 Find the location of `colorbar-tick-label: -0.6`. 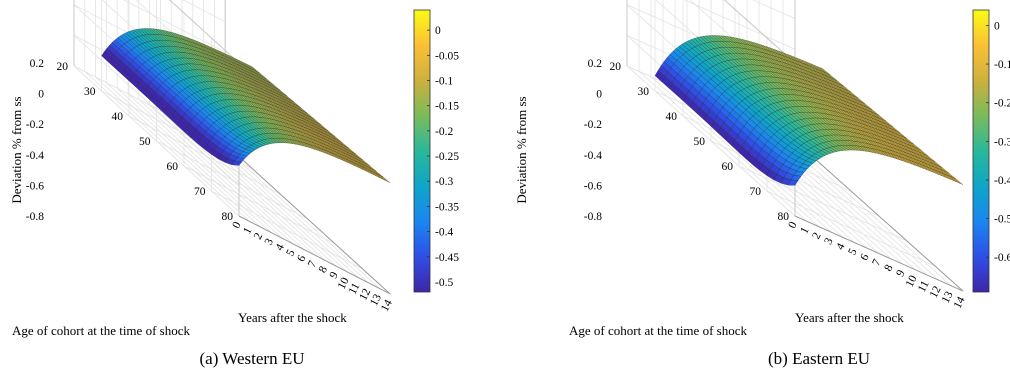

colorbar-tick-label: -0.6 is located at coordinates (1002, 258).